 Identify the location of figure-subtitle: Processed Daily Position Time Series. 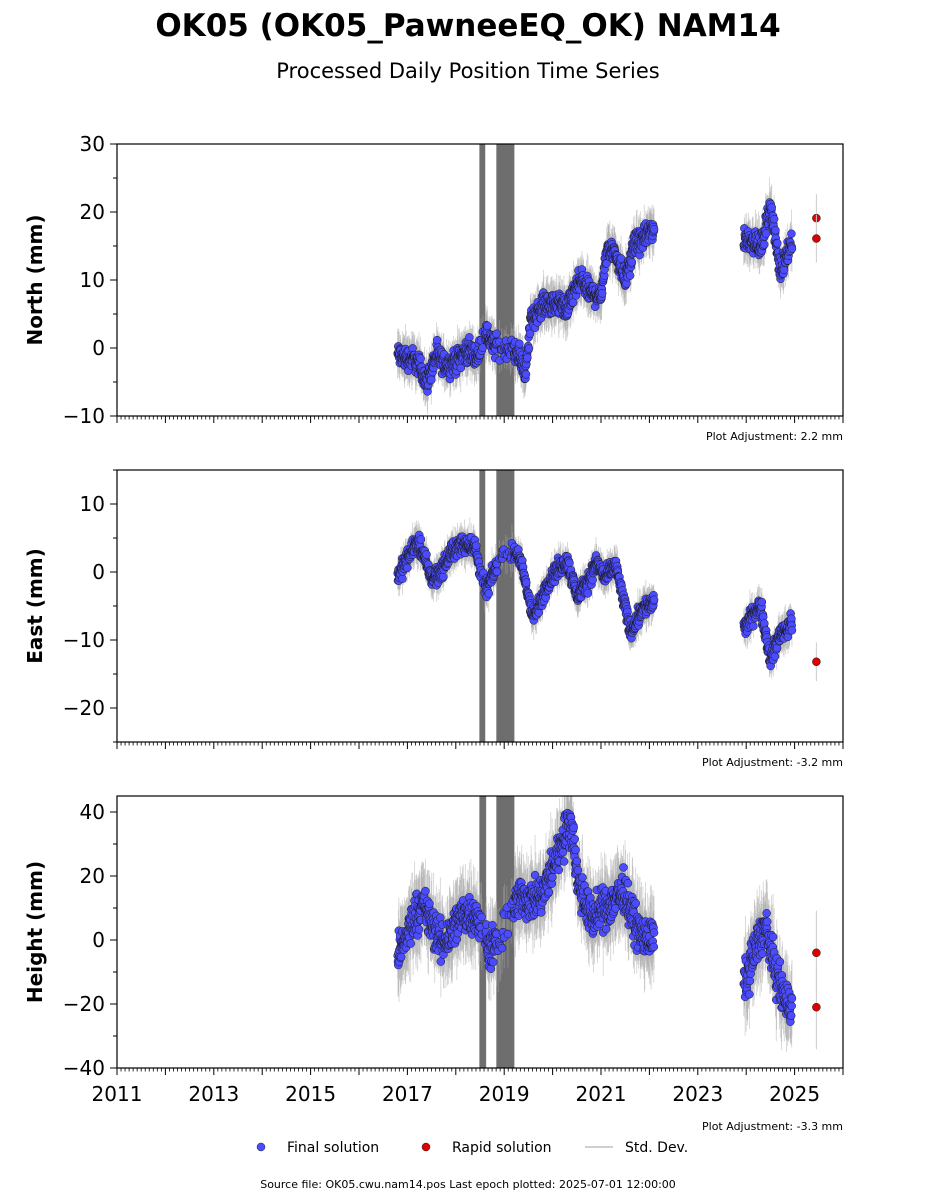
(468, 71).